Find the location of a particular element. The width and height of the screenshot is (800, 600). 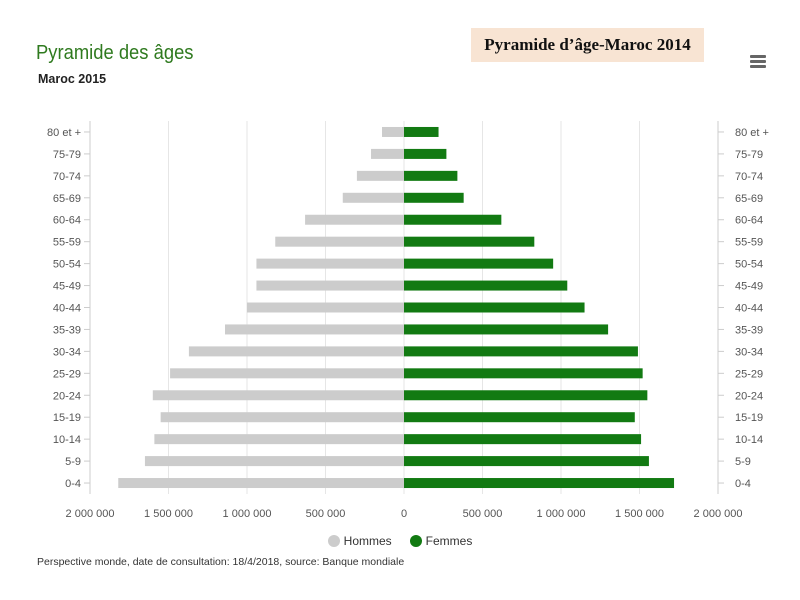

y-tick-label-right: 30-34 is located at coordinates (749, 352).